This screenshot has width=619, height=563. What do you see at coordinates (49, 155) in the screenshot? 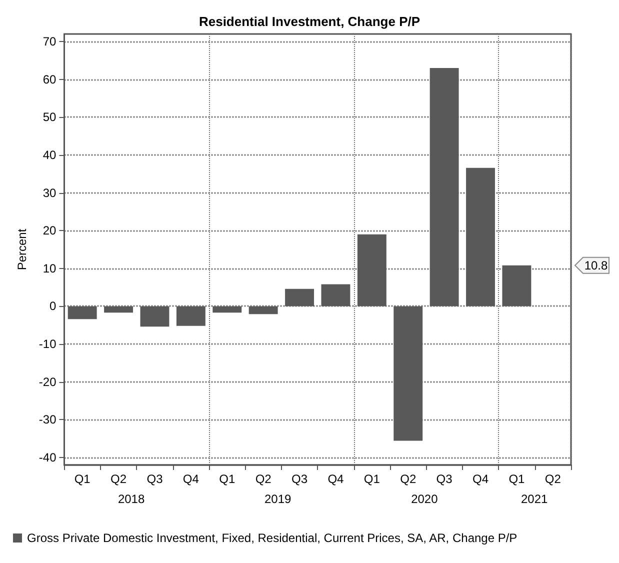
I see `y-tick-label: 40` at bounding box center [49, 155].